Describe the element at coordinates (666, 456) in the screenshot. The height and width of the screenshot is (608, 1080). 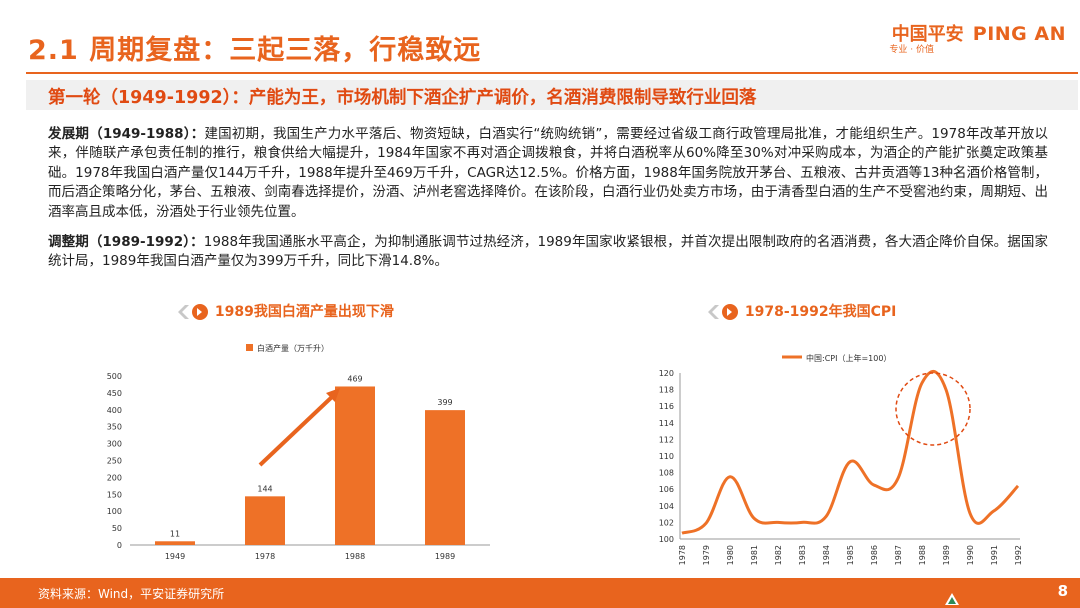
I see `line-y-tick-label: 110` at that location.